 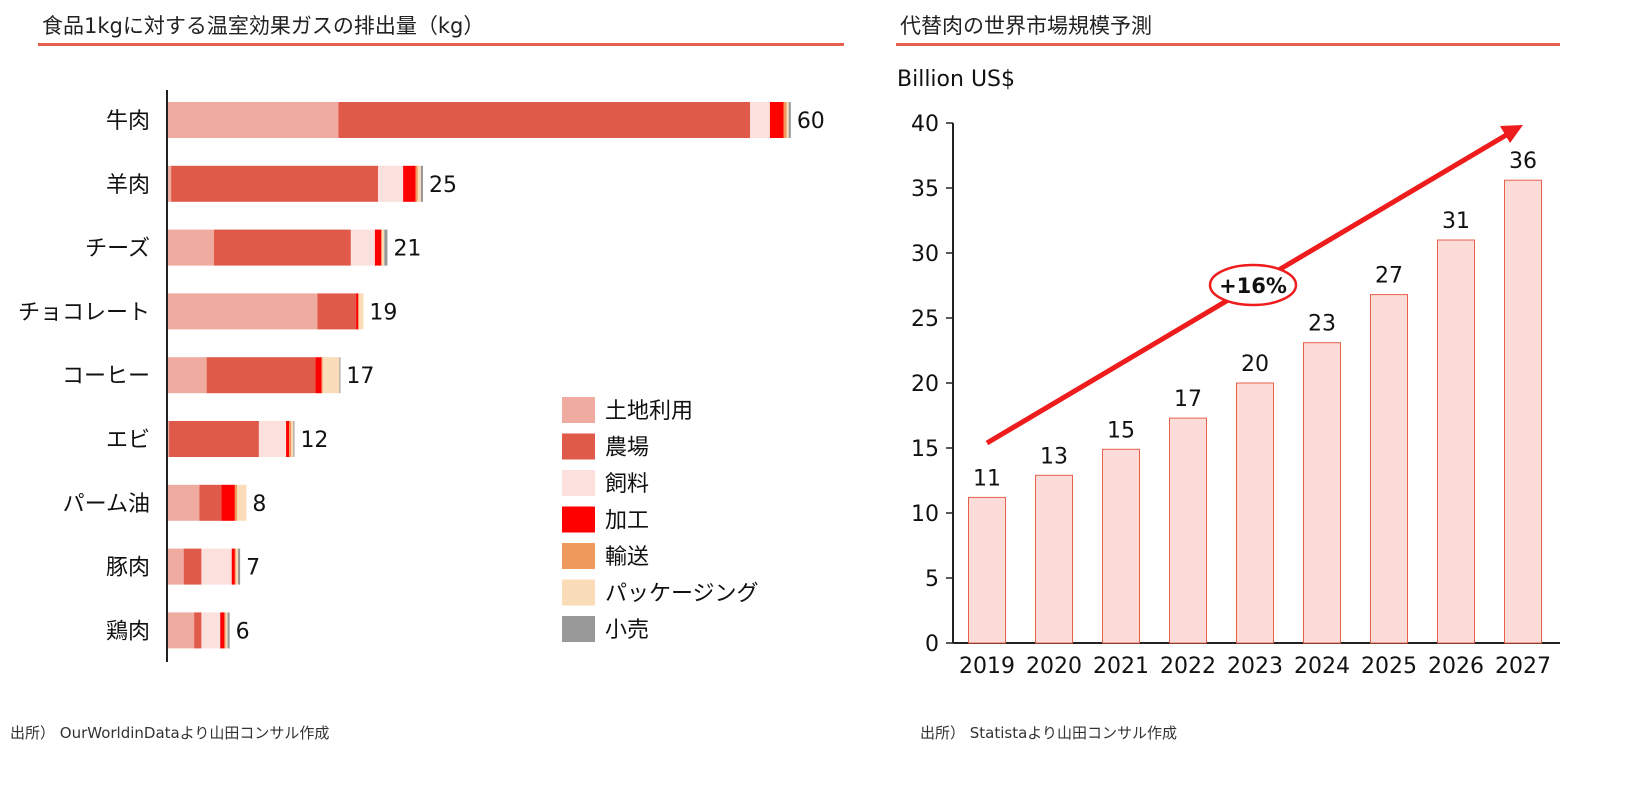 I want to click on legend-label: 小売, so click(x=627, y=630).